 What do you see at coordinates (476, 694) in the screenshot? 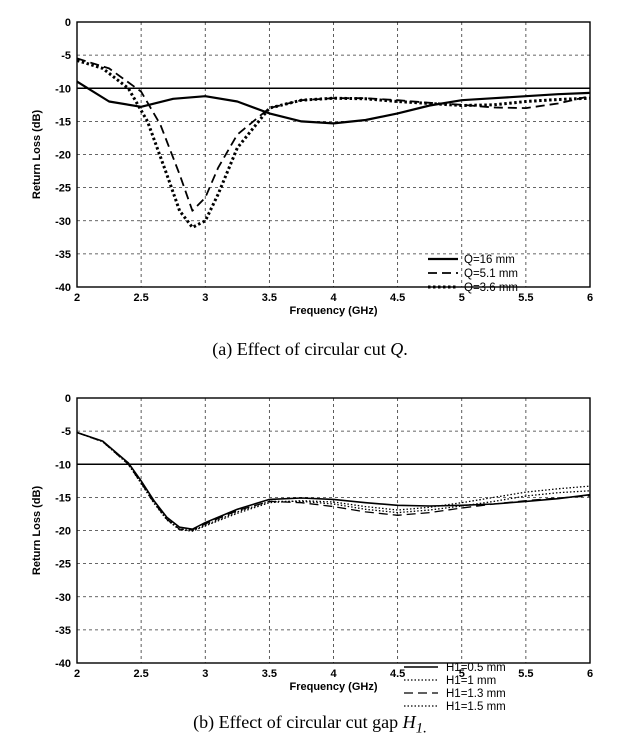
I see `chart-b-legend-label-3: H1=1.3 mm` at bounding box center [476, 694].